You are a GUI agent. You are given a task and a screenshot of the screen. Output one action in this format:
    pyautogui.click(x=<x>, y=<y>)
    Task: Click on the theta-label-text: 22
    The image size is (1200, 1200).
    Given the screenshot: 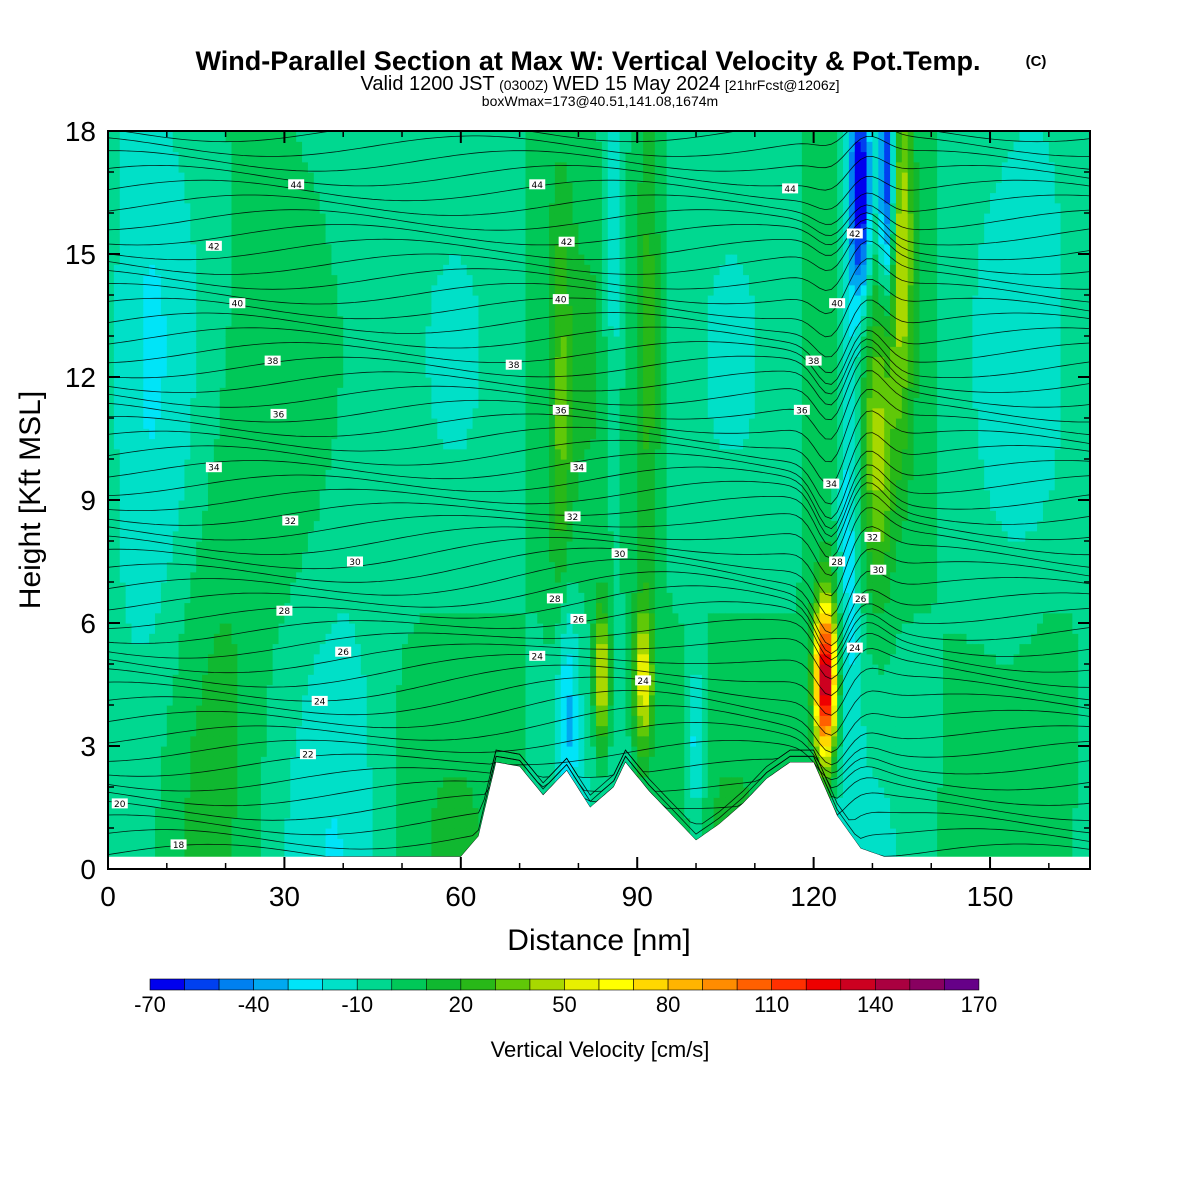 What is the action you would take?
    pyautogui.click(x=307, y=756)
    